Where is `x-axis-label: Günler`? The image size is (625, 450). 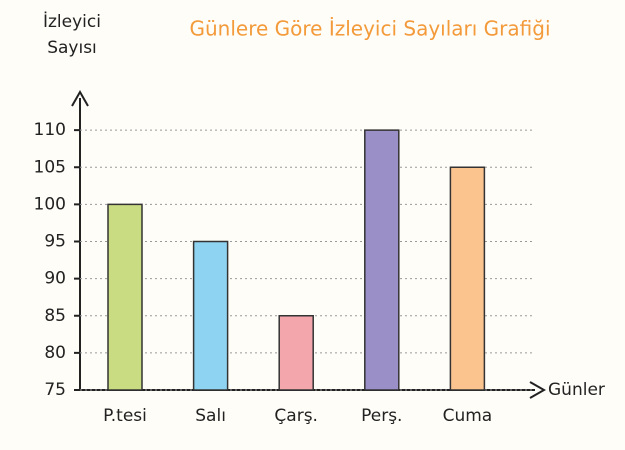
x-axis-label: Günler is located at coordinates (576, 390).